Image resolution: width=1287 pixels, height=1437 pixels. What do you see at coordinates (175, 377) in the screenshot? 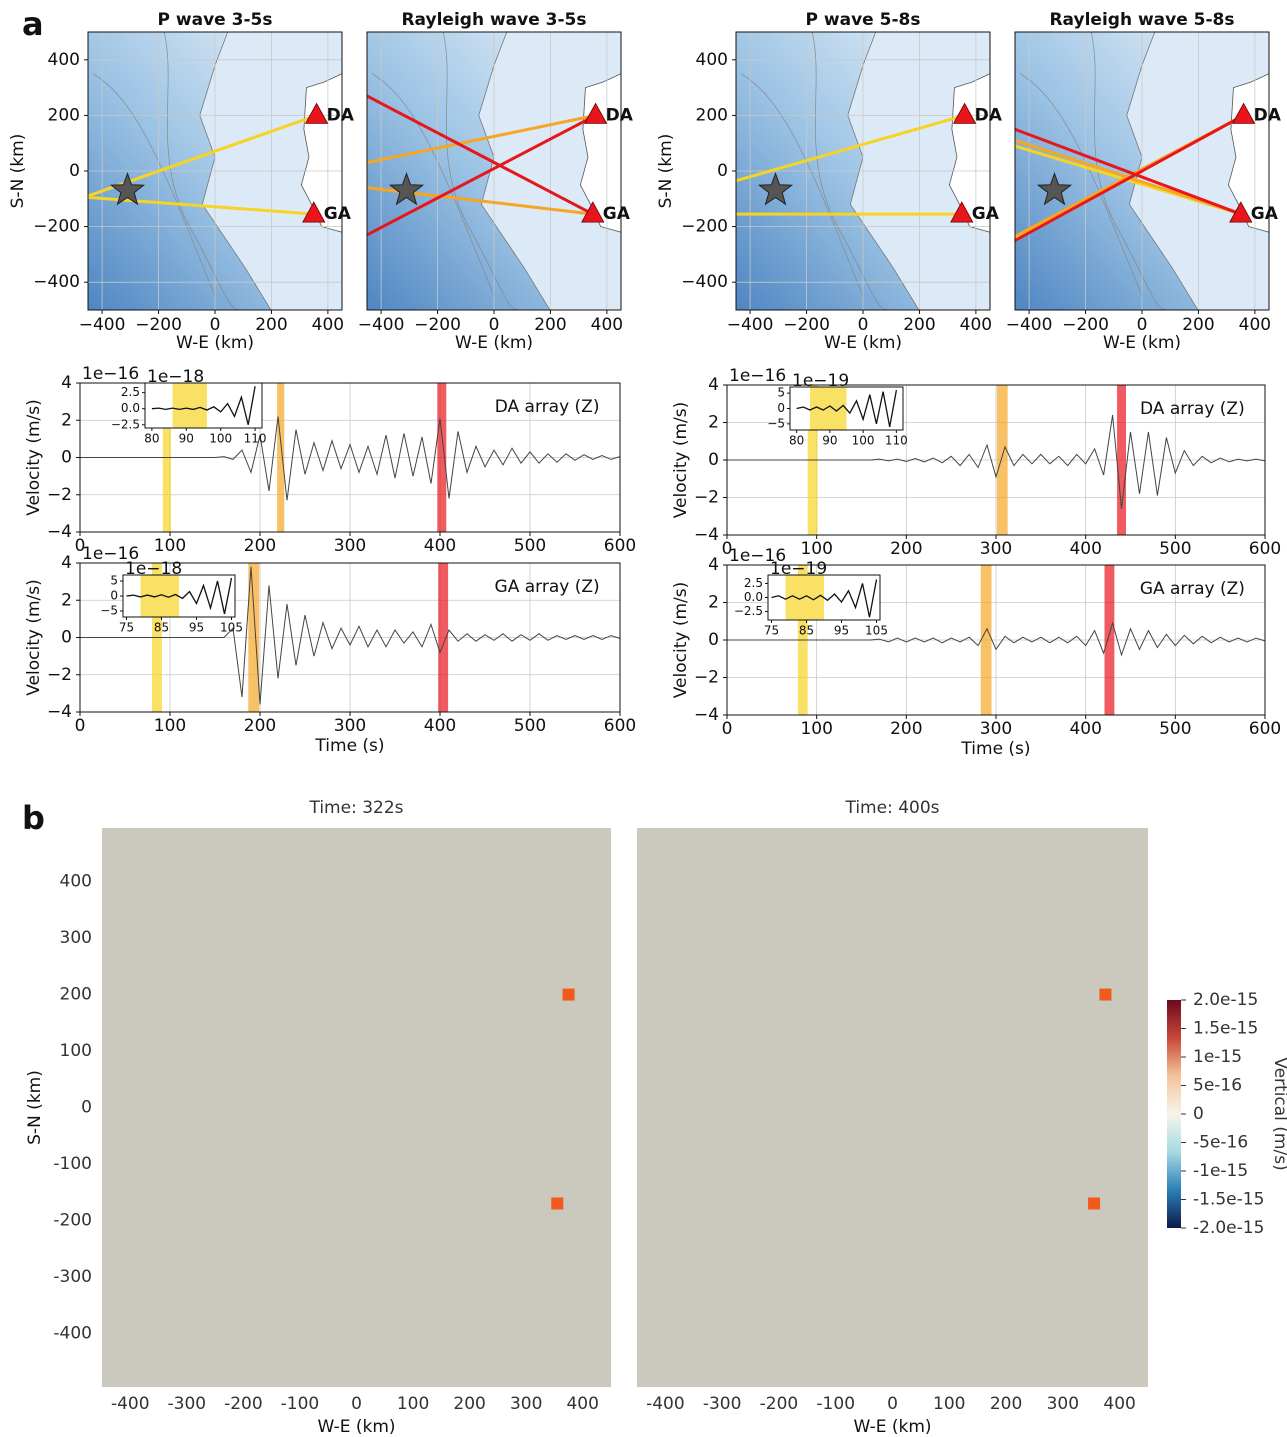
I see `inset-offset-label: 1e−18` at bounding box center [175, 377].